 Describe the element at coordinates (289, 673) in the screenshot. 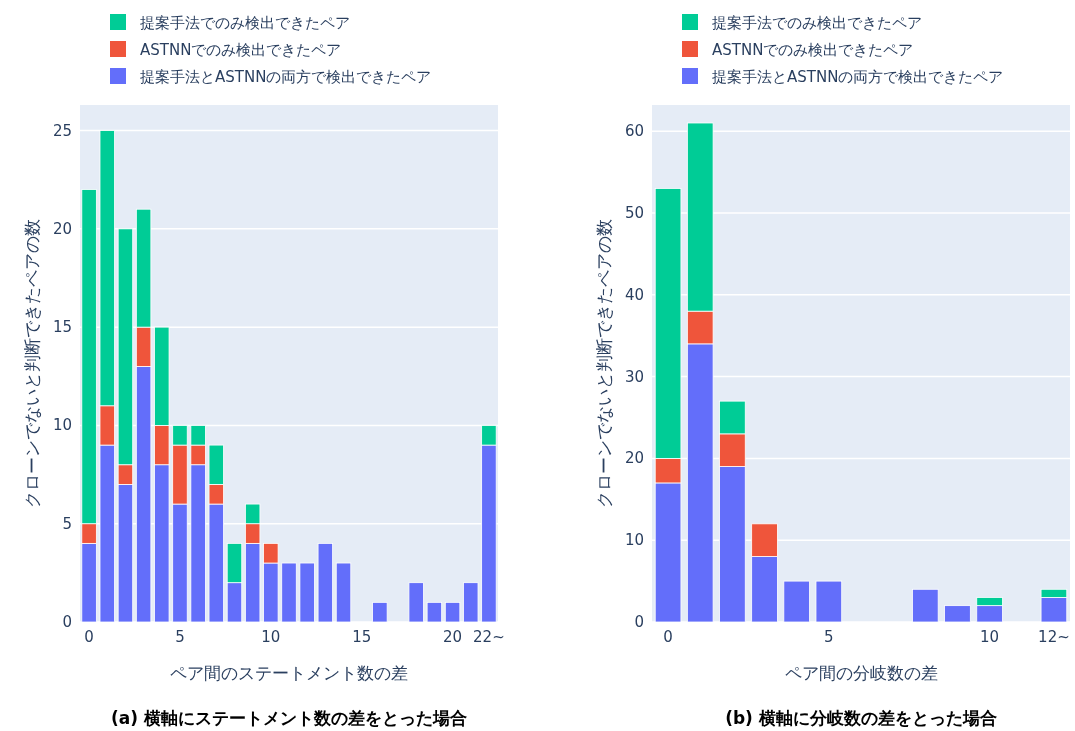

I see `x-axis-title: ペア間のステートメント数の差` at that location.